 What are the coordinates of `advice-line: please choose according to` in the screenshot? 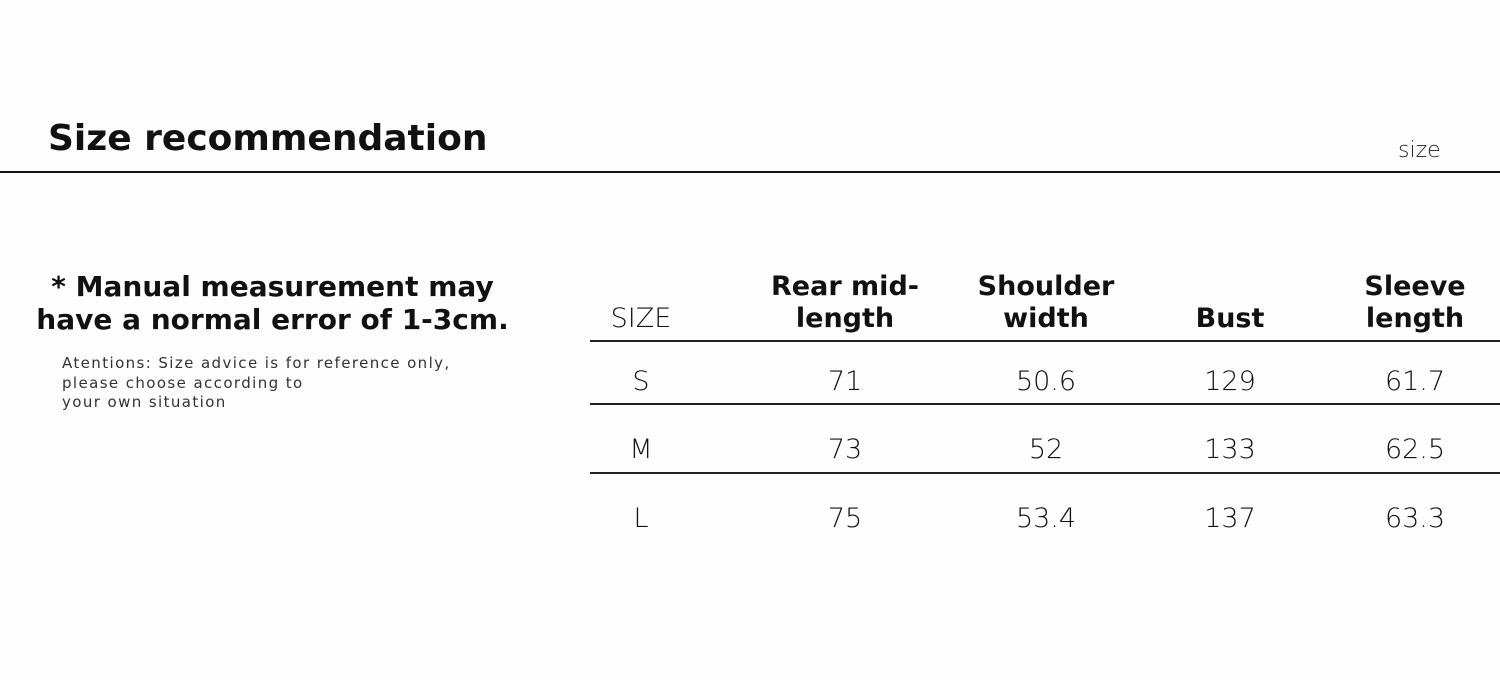 It's located at (183, 382).